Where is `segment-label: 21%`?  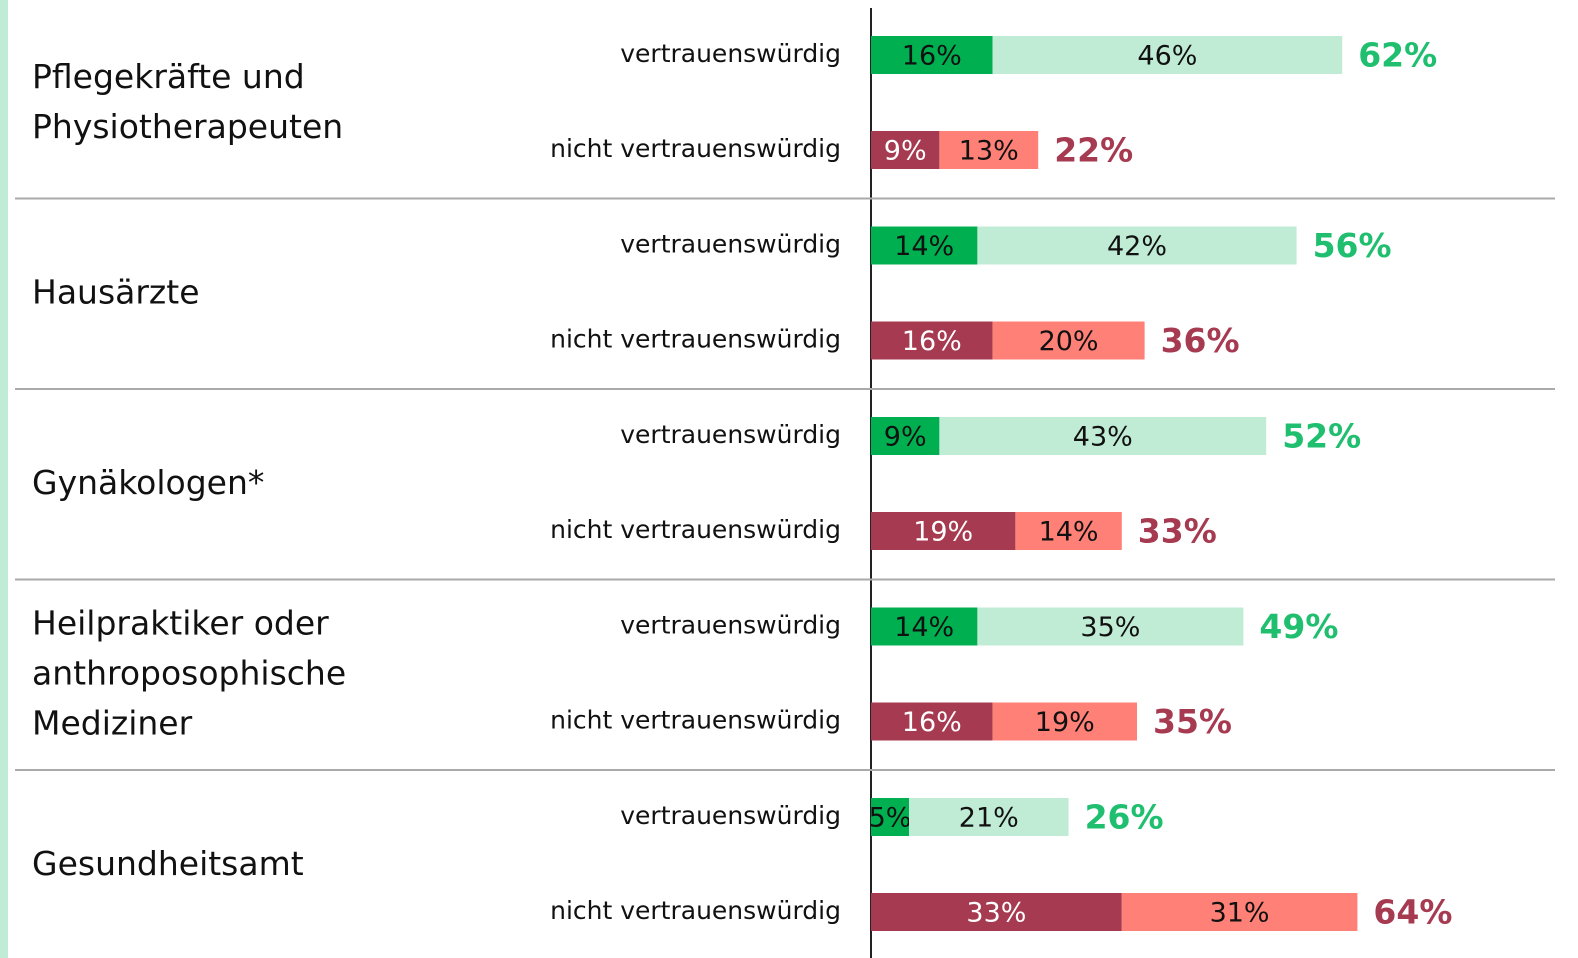
segment-label: 21% is located at coordinates (989, 818).